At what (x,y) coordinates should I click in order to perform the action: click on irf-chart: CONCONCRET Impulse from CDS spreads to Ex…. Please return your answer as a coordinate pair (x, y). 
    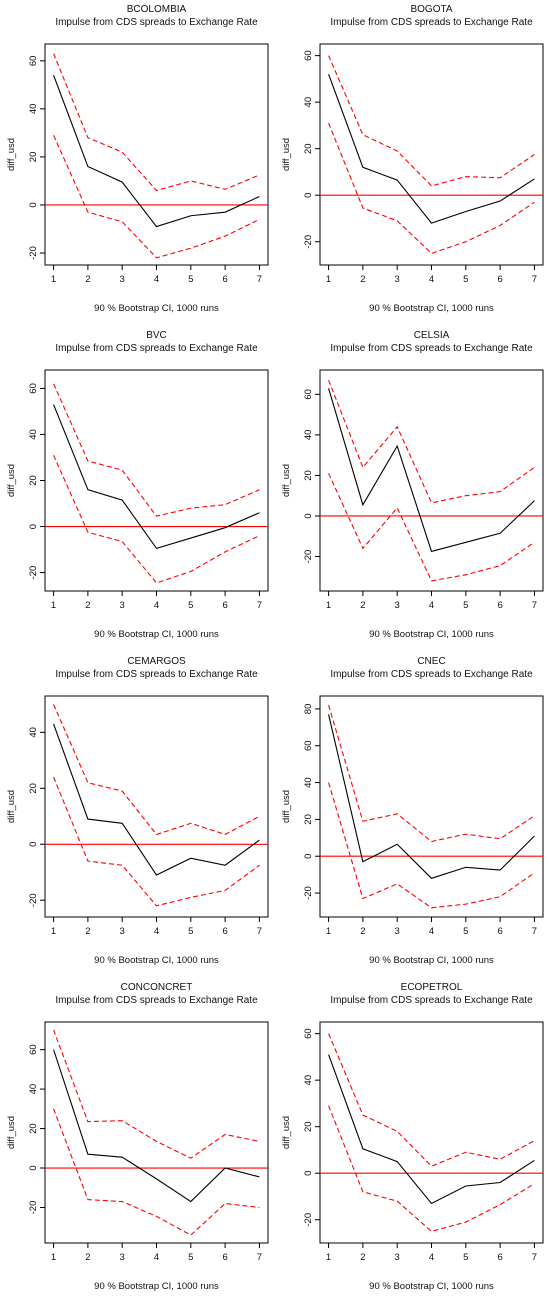
    Looking at the image, I should click on (137, 1137).